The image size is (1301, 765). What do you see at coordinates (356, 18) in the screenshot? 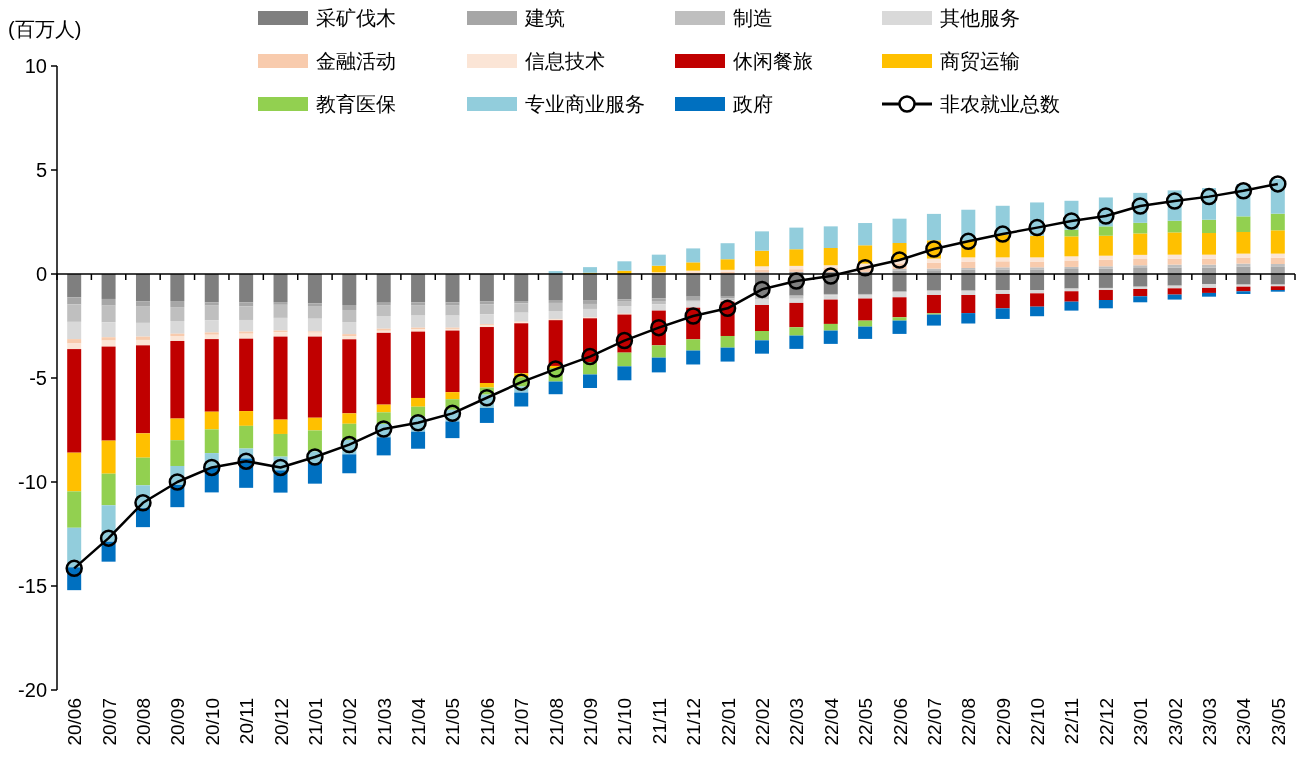
I see `legend-label: 采矿伐木` at bounding box center [356, 18].